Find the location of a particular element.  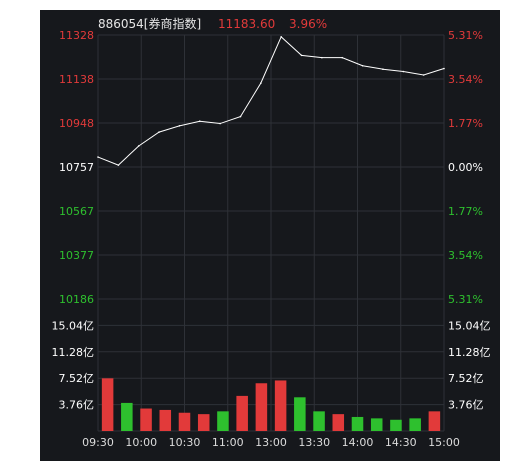

pct-tick-label: 0.00% is located at coordinates (465, 167).